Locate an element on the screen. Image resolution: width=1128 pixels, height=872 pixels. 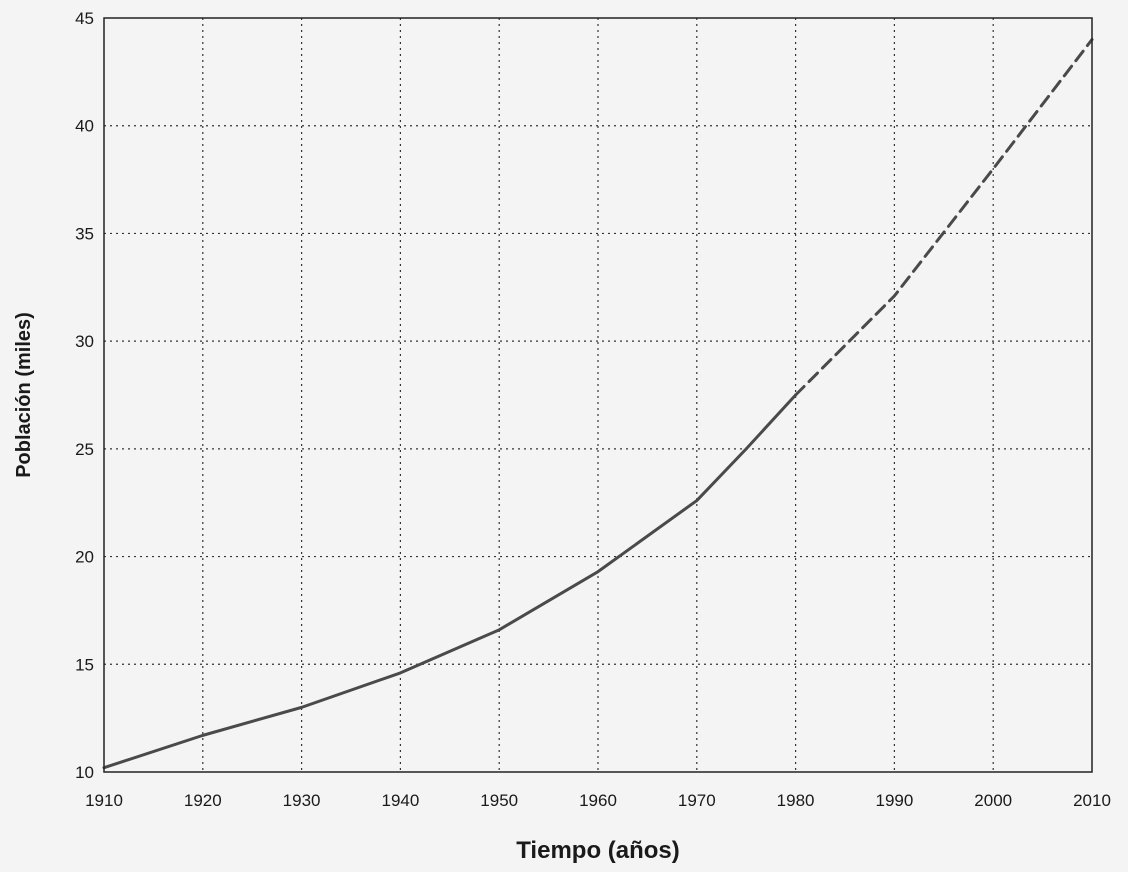
x-tick-label: 2000 is located at coordinates (993, 800).